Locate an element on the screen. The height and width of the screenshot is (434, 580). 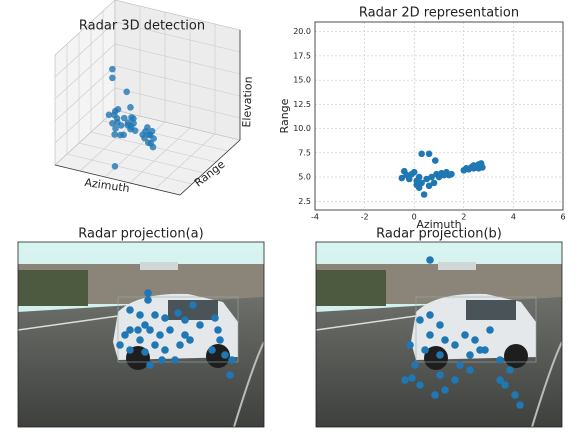
wheel is located at coordinates (516, 356).